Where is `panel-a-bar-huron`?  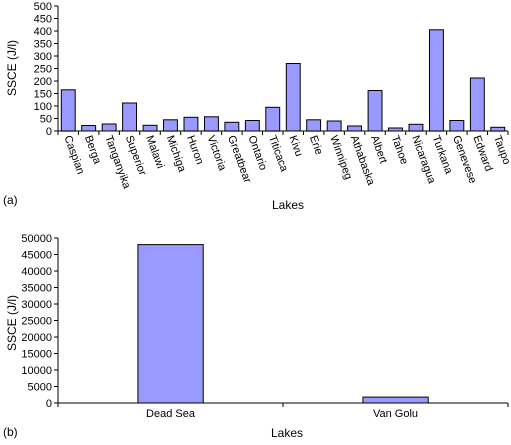 panel-a-bar-huron is located at coordinates (191, 124).